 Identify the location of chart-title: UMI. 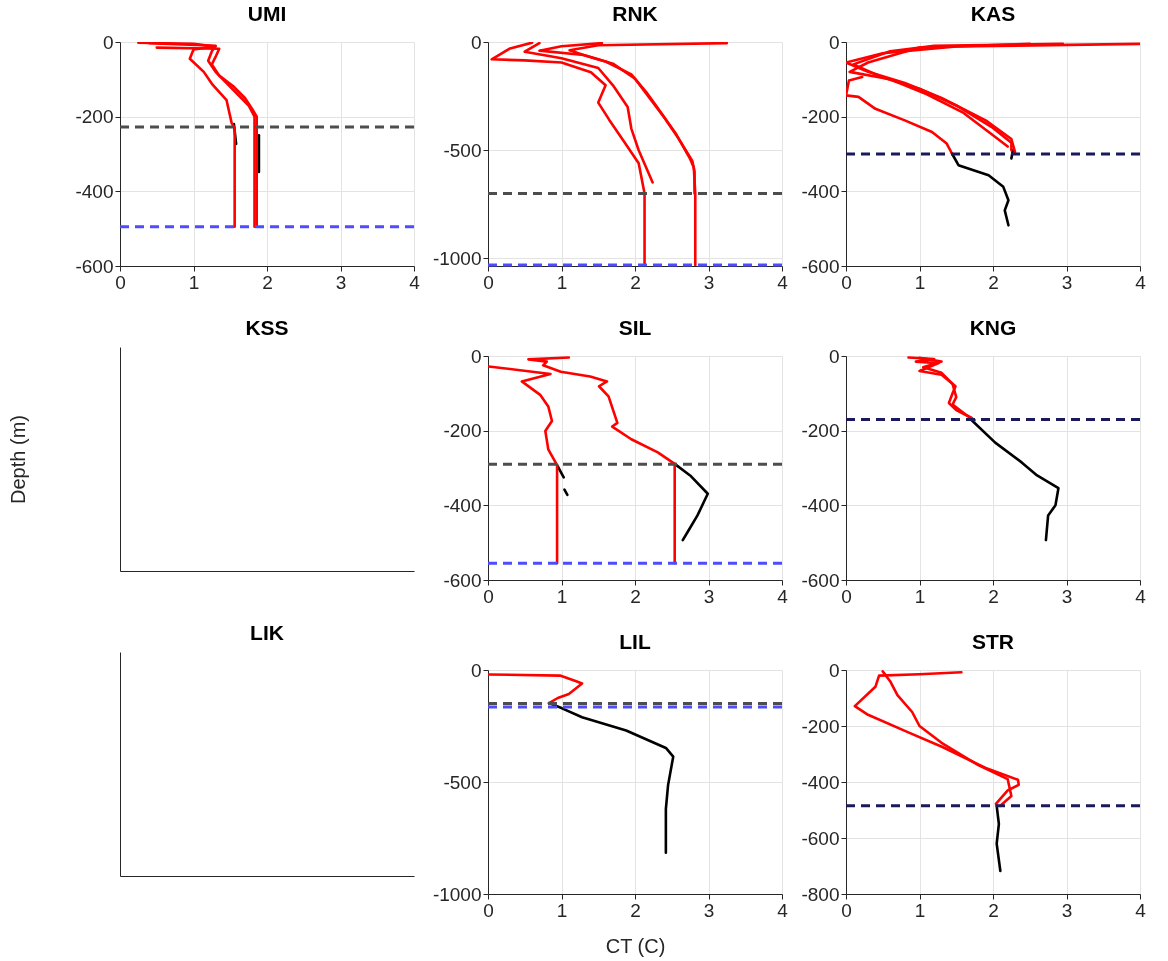
(267, 13).